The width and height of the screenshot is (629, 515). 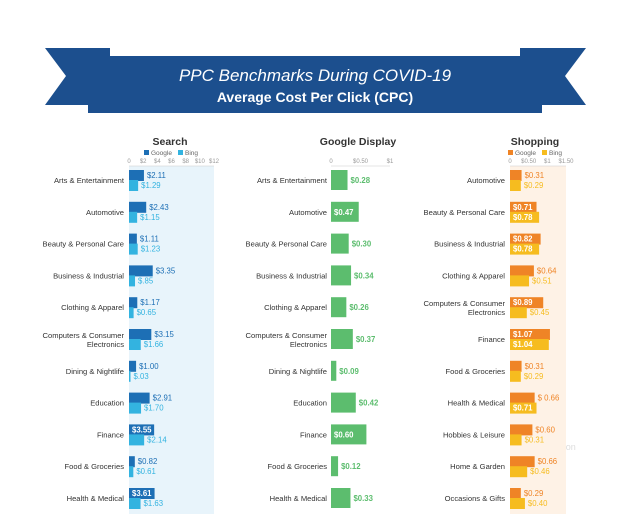 I want to click on data-label-google: $0.89, so click(x=523, y=302).